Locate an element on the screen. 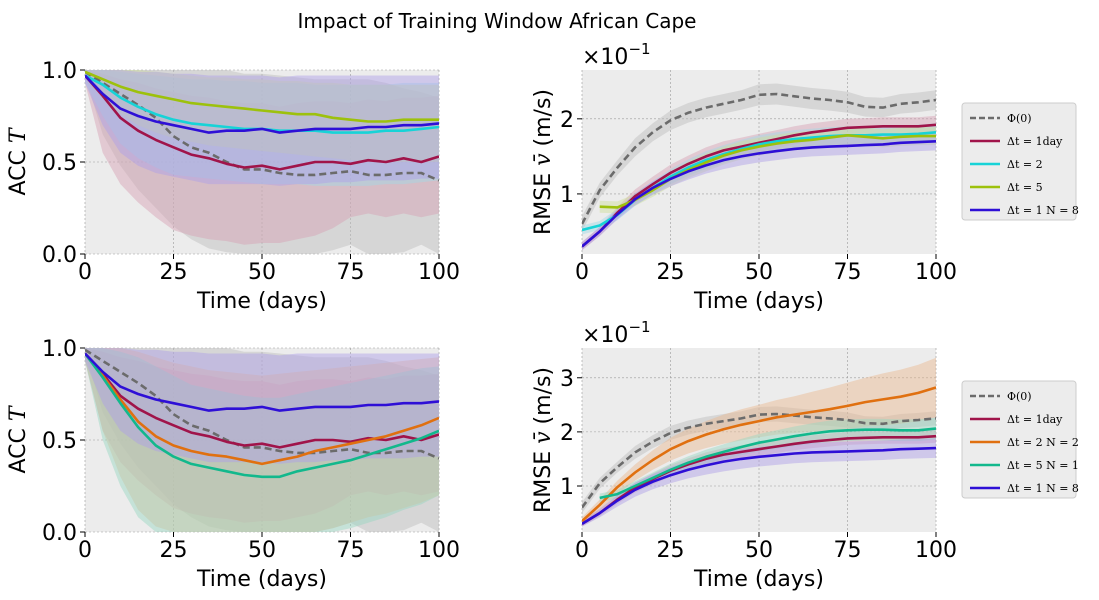  axis-multiplier: ×10⁻¹ is located at coordinates (616, 55).